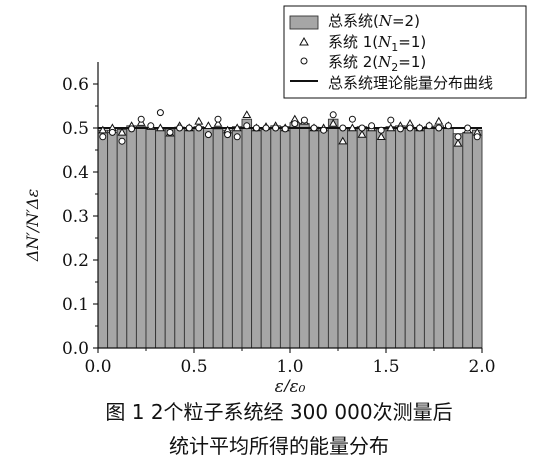 The image size is (558, 472). I want to click on legend-label: 系统 2(N2=1), so click(377, 63).